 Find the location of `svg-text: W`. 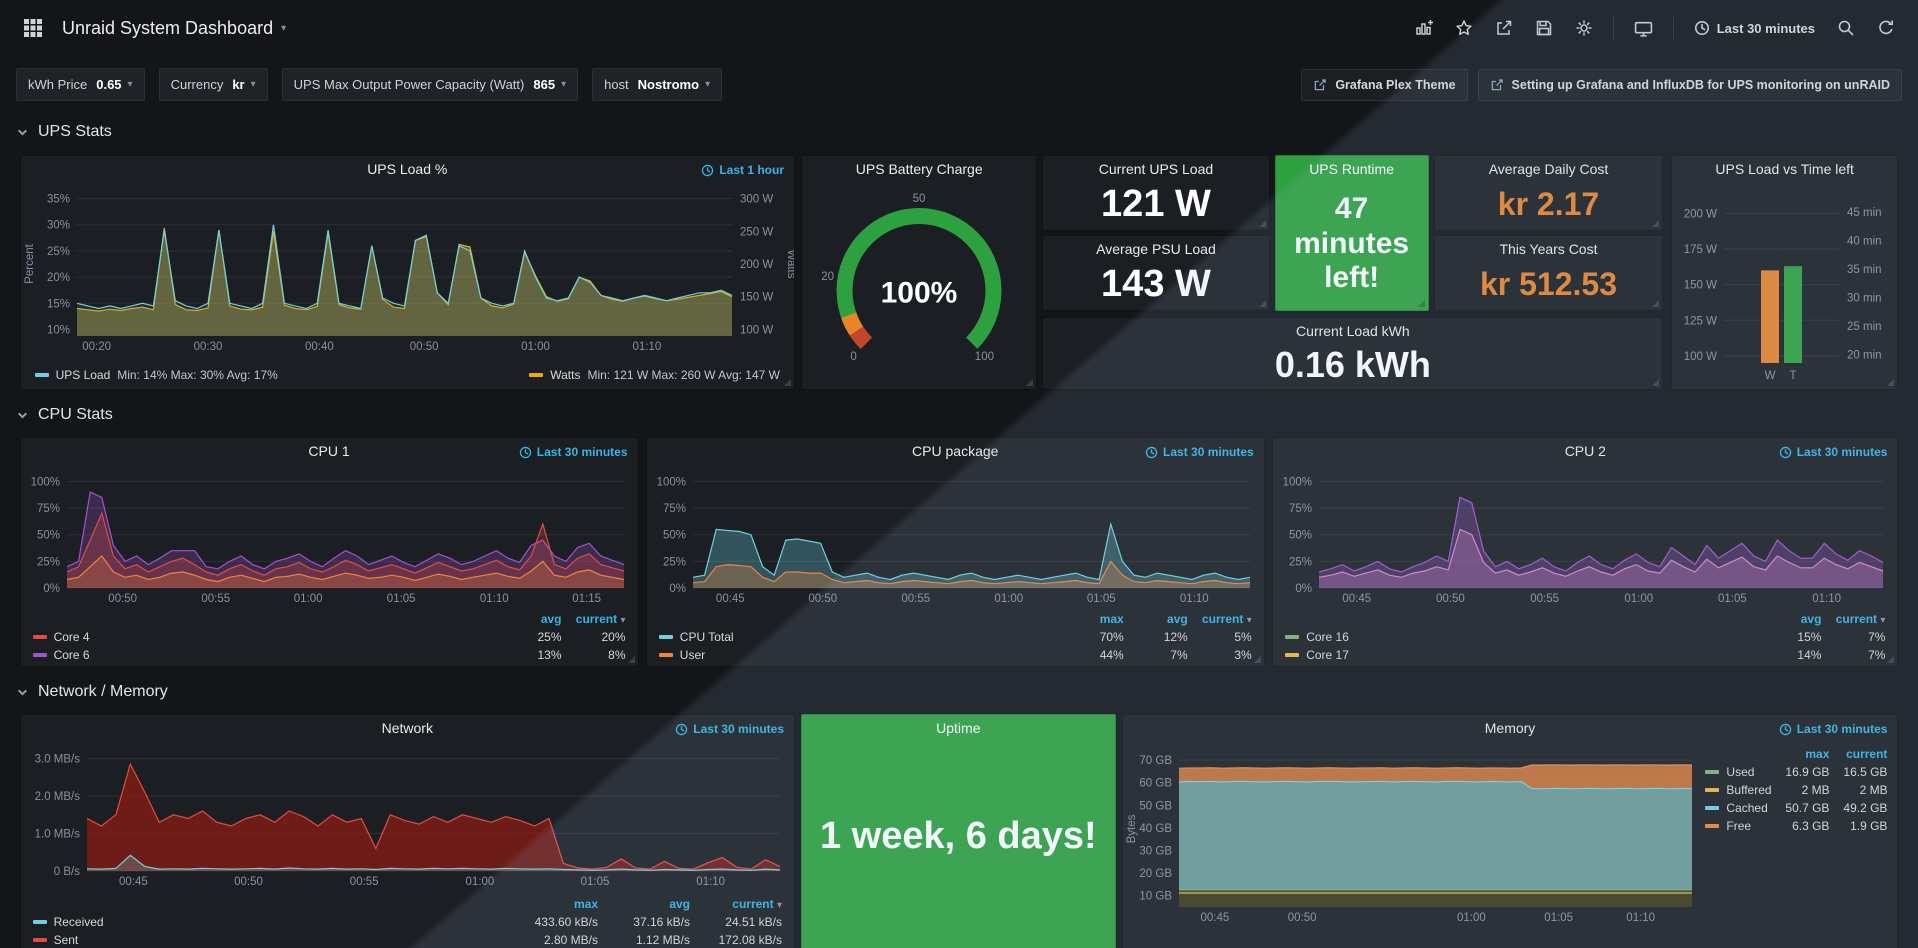

svg-text: W is located at coordinates (1770, 376).